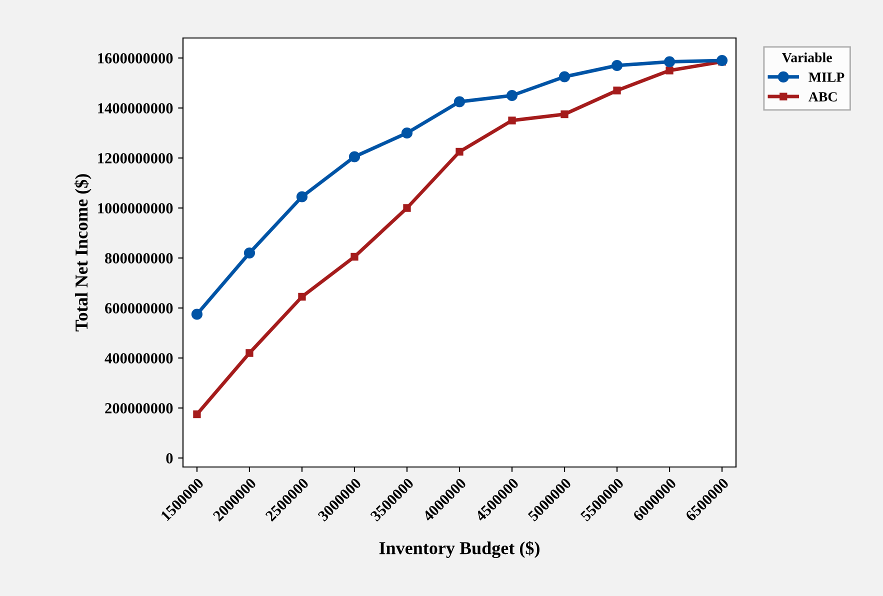 This screenshot has height=596, width=883. I want to click on y-tick-label: 400000000, so click(138, 358).